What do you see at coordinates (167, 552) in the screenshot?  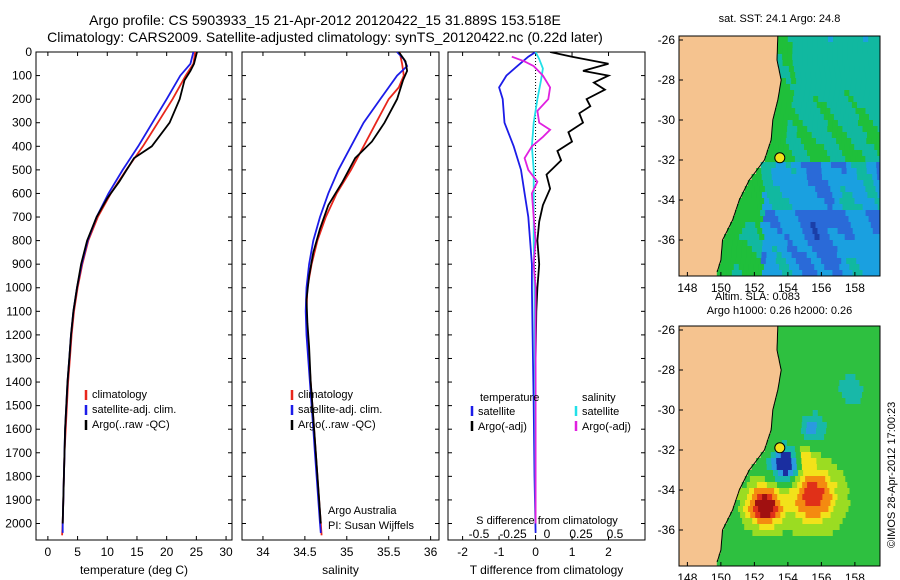 I see `temperature-profile-xtick-label: 20` at bounding box center [167, 552].